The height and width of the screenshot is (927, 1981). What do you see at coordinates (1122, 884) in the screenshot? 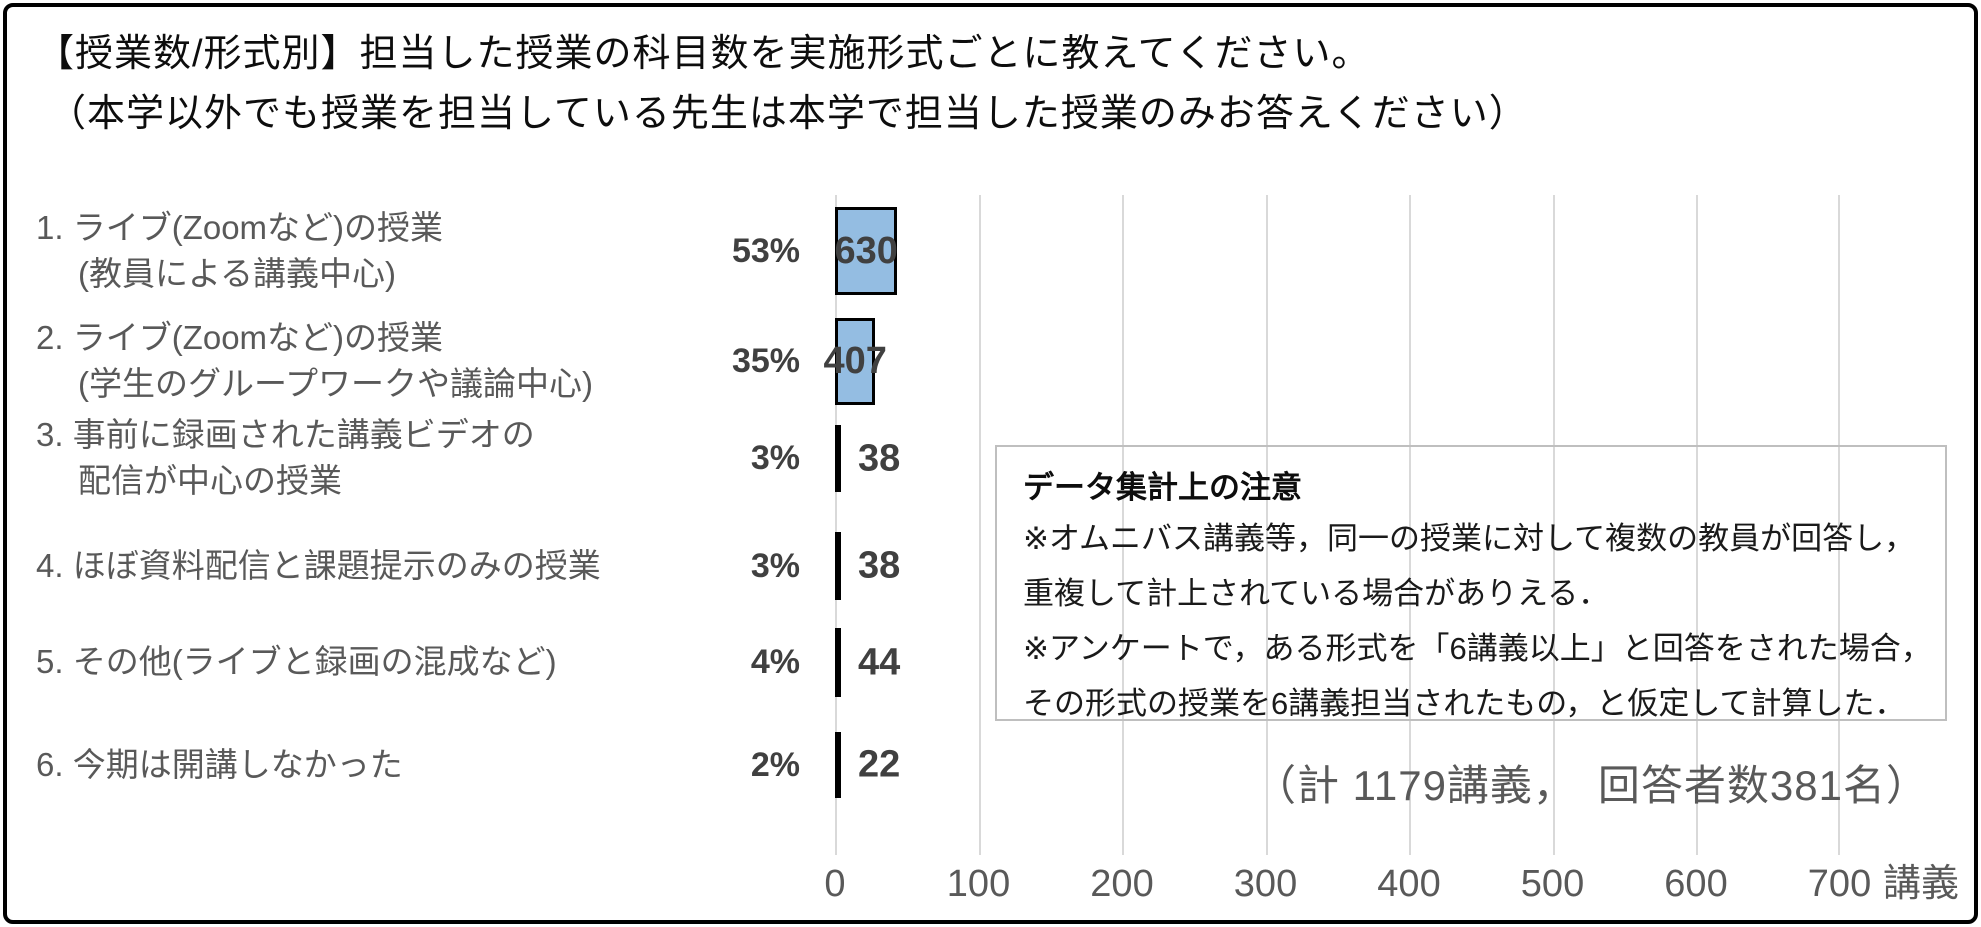
I see `x-tick-200: 200` at bounding box center [1122, 884].